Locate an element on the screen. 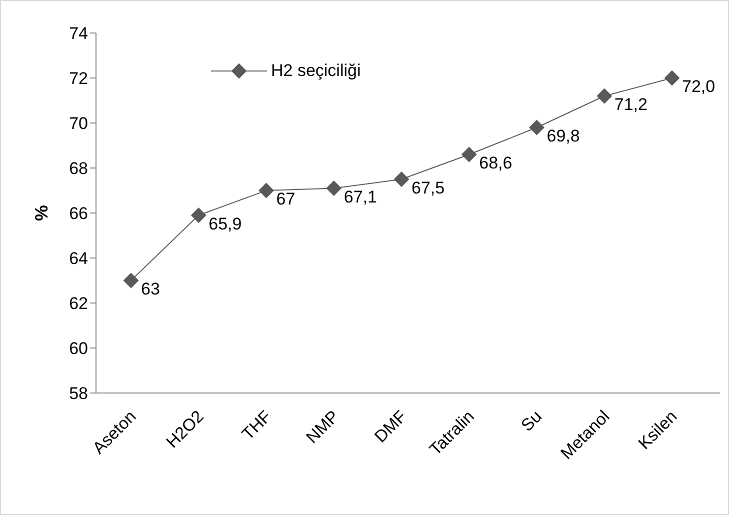  data-label: 71,2 is located at coordinates (631, 104).